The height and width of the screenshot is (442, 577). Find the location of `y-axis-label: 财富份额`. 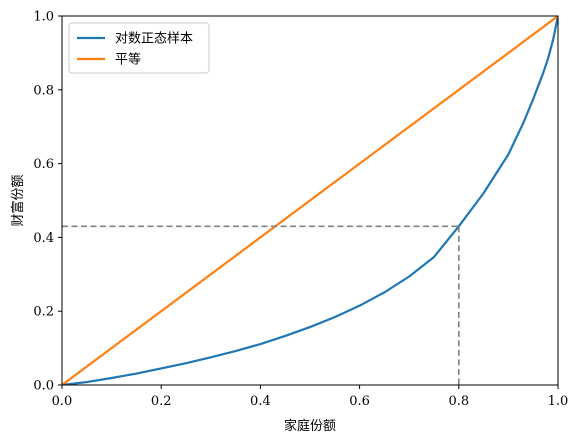

y-axis-label: 财富份额 is located at coordinates (18, 200).